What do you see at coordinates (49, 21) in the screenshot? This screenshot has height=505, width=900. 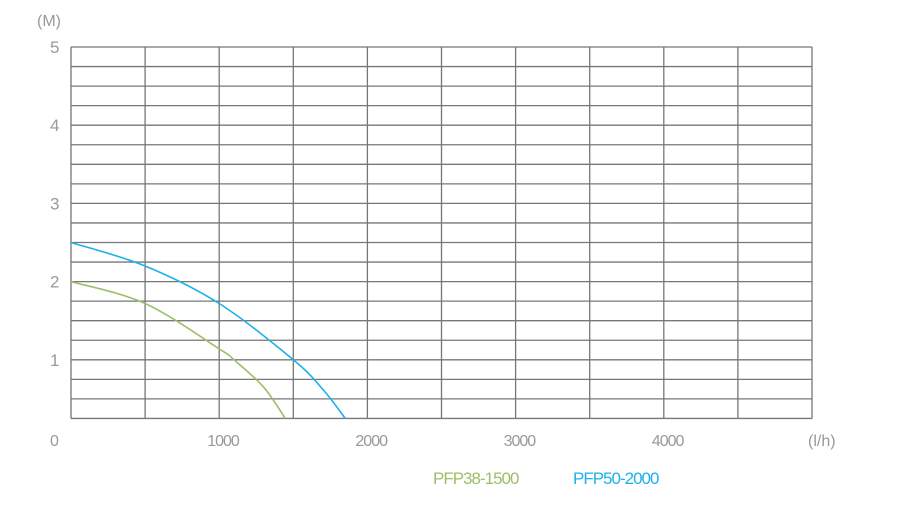 I see `y-axis-label: (M)` at bounding box center [49, 21].